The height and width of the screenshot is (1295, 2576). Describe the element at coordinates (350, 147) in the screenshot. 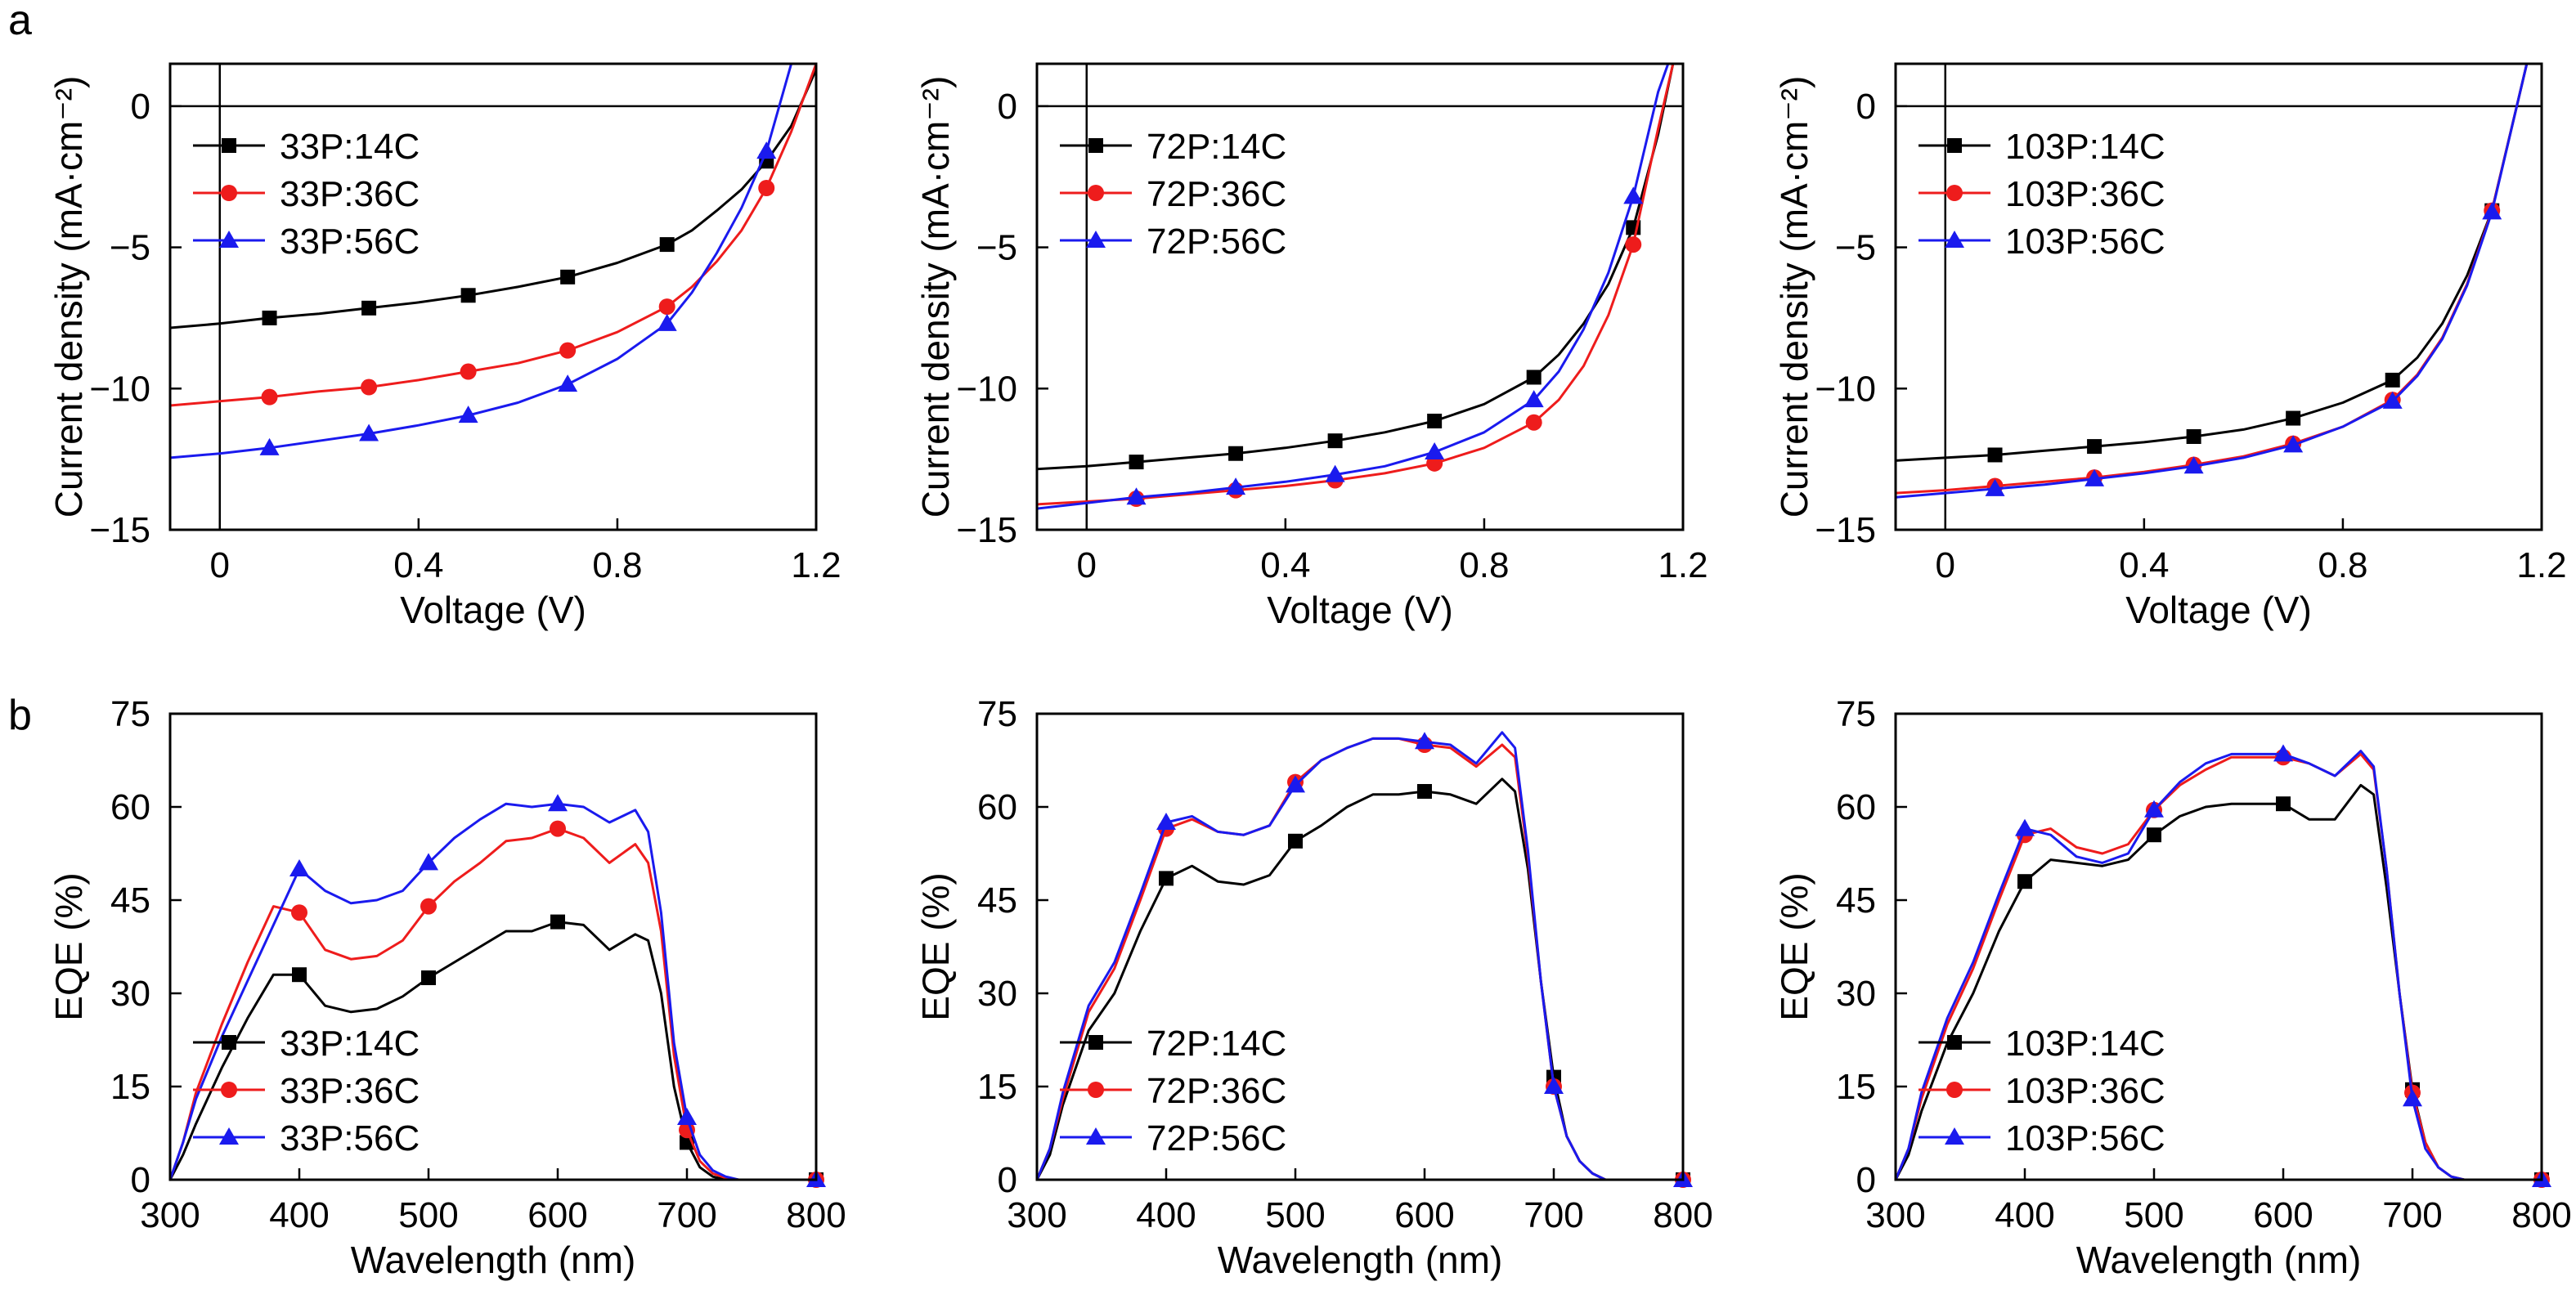

I see `legend-label: 33P:14C` at that location.